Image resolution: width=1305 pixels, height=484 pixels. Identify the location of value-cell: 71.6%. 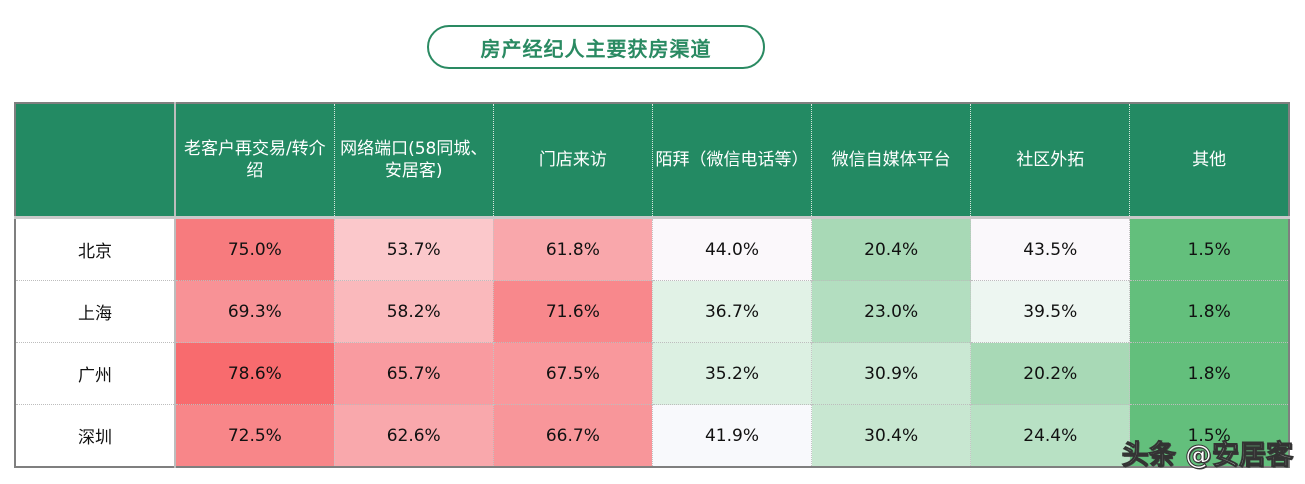
(572, 311).